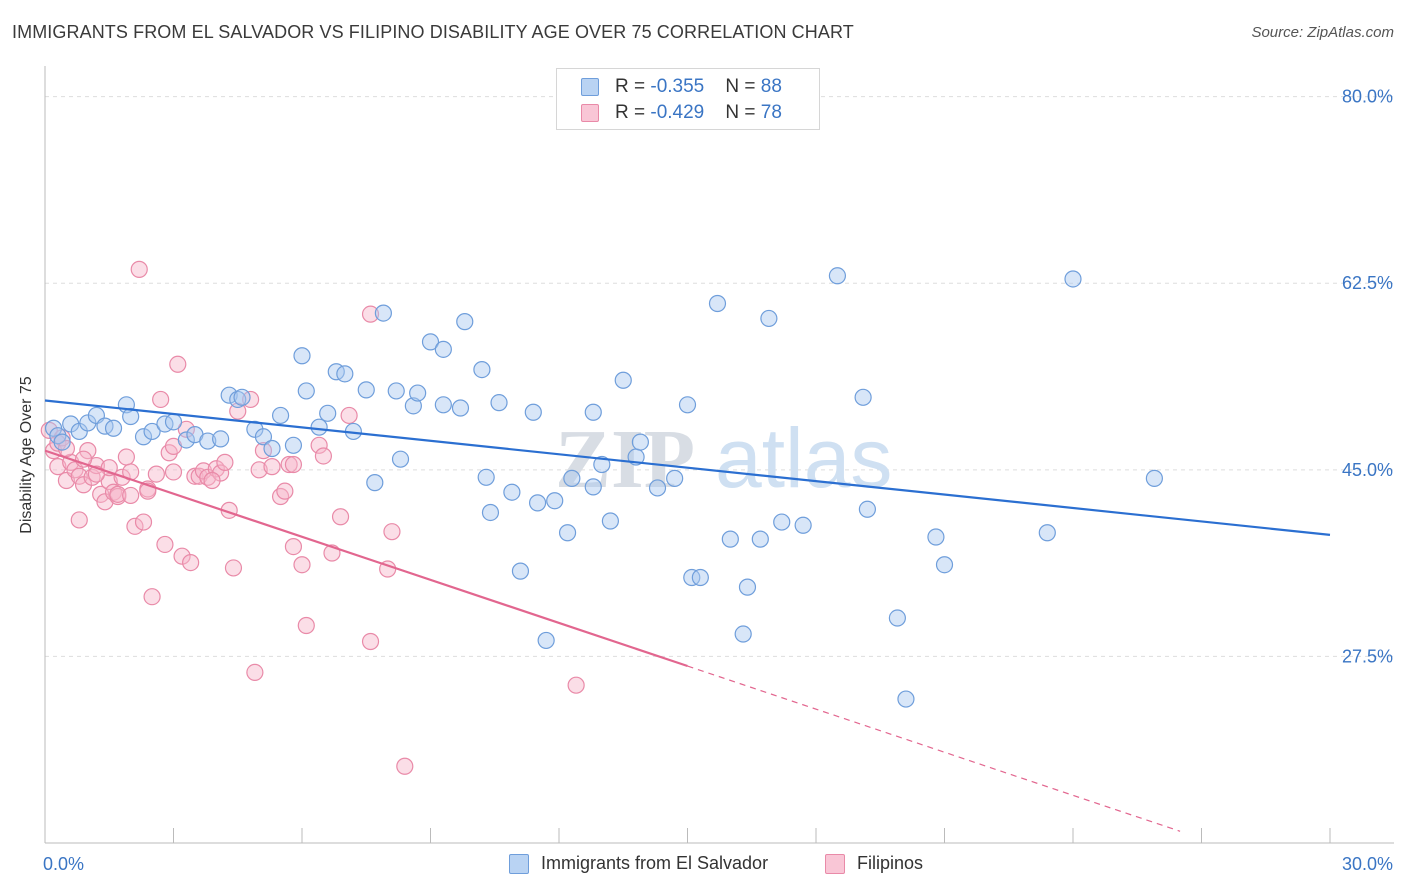 This screenshot has width=1406, height=892. What do you see at coordinates (688, 99) in the screenshot?
I see `correlation-legend: R = -0.355 N = 88 R = -0.429 N = 78` at bounding box center [688, 99].